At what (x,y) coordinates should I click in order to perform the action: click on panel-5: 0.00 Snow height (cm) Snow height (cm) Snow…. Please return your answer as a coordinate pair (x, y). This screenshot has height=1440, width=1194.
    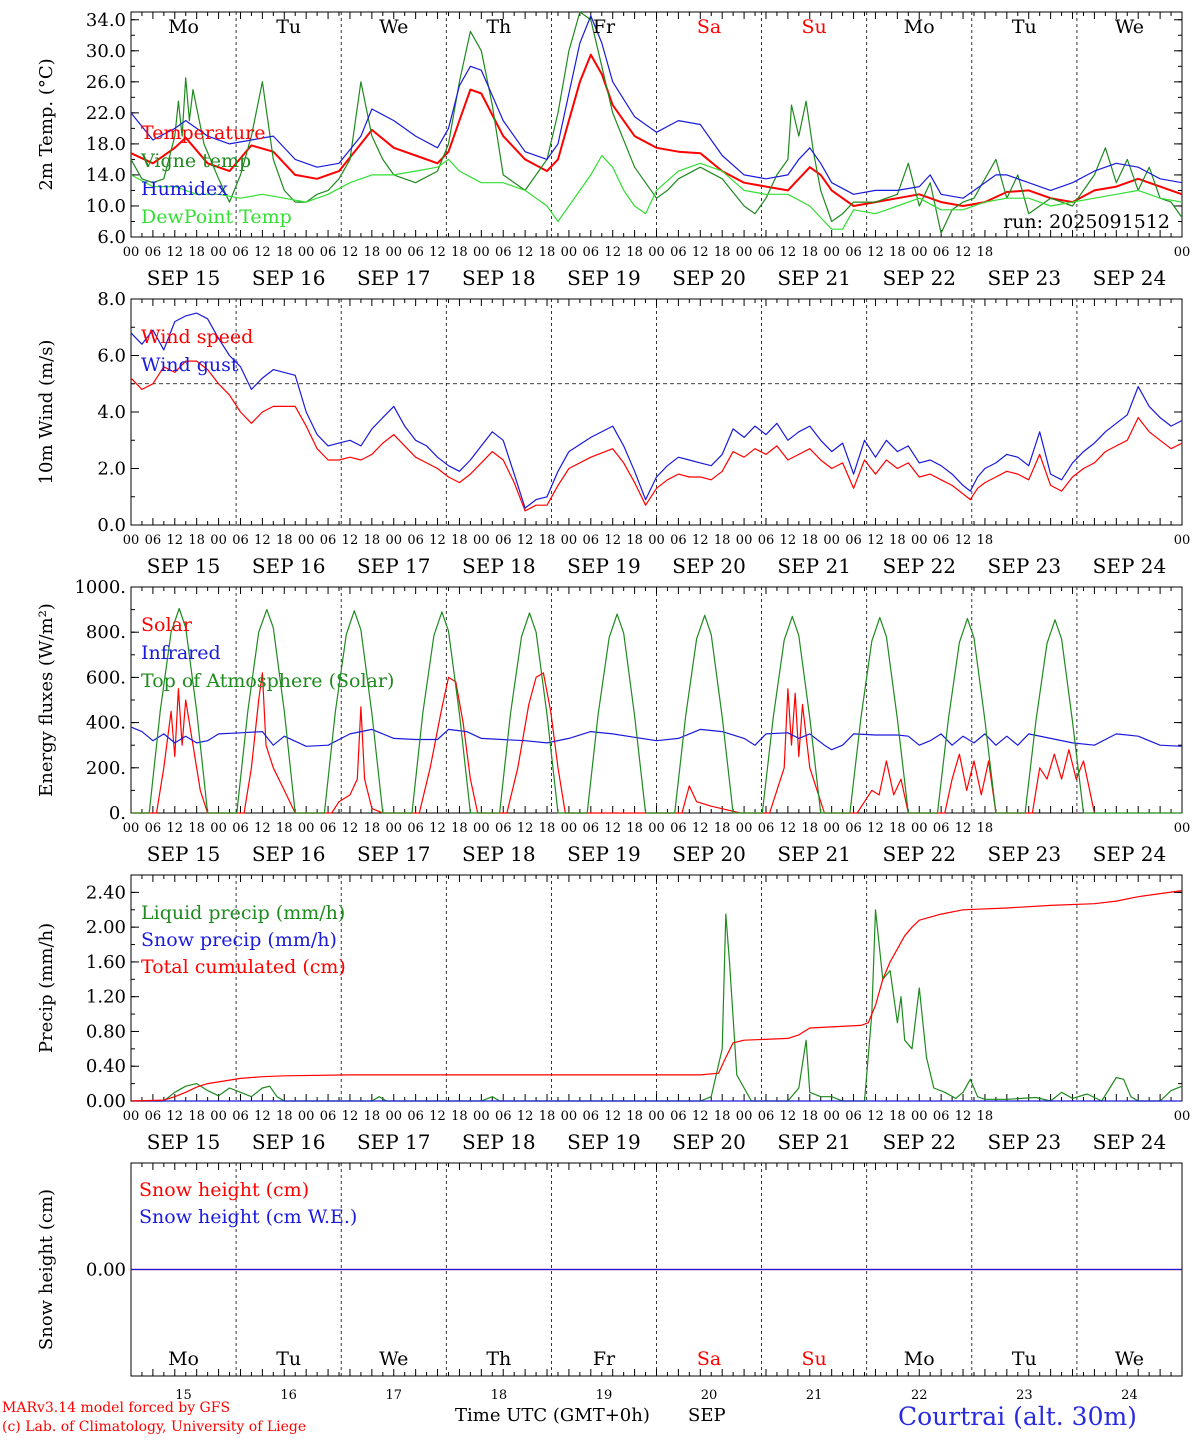
    Looking at the image, I should click on (609, 1269).